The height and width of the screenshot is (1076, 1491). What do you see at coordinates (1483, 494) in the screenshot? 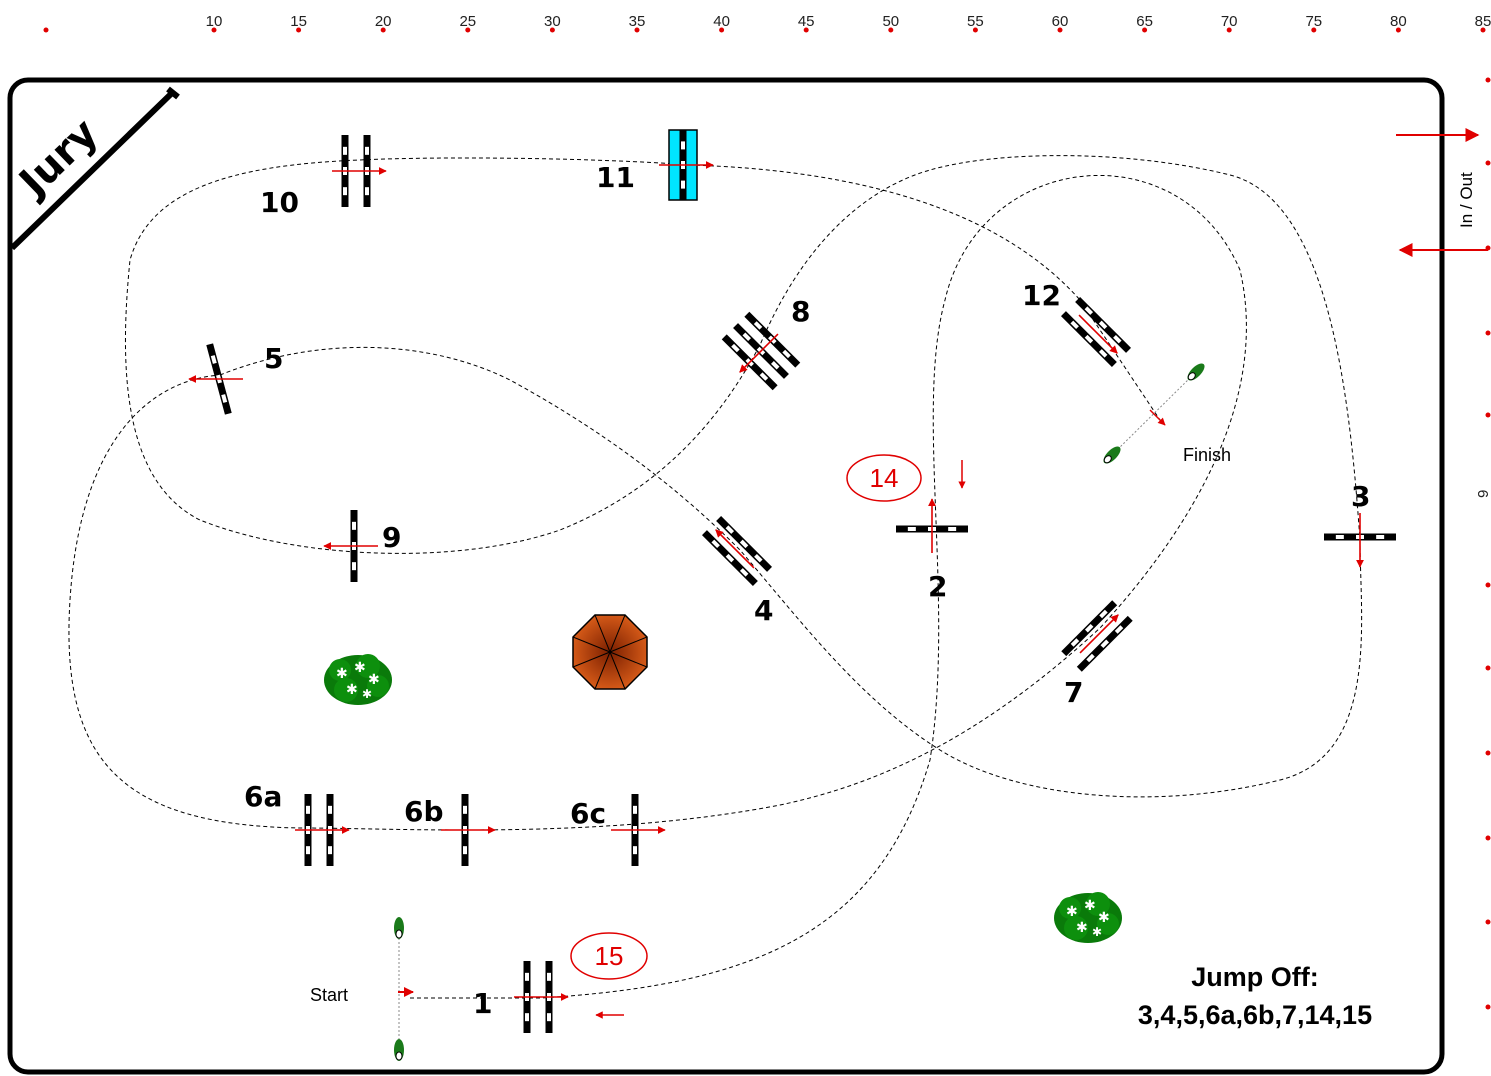
I see `side-ruler-label: 9` at bounding box center [1483, 494].